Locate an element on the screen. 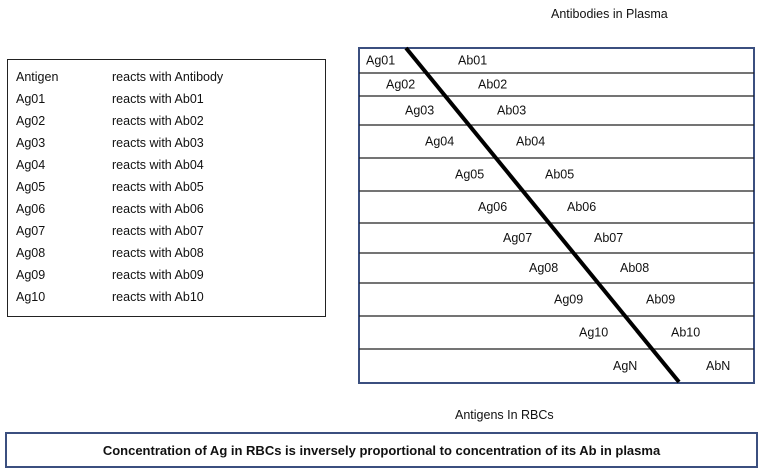 This screenshot has height=475, width=765. legend-reaction: reacts with Ab03 is located at coordinates (158, 143).